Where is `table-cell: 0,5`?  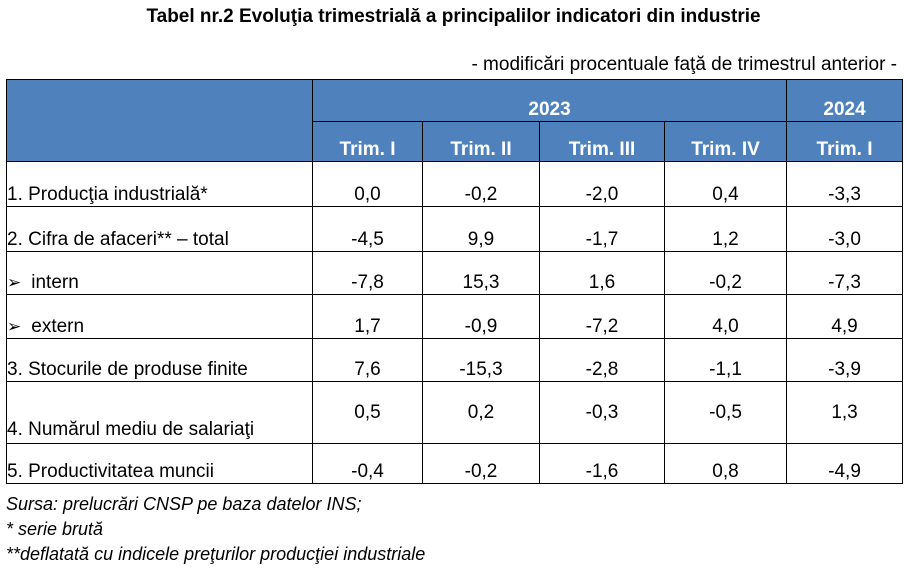 table-cell: 0,5 is located at coordinates (367, 412).